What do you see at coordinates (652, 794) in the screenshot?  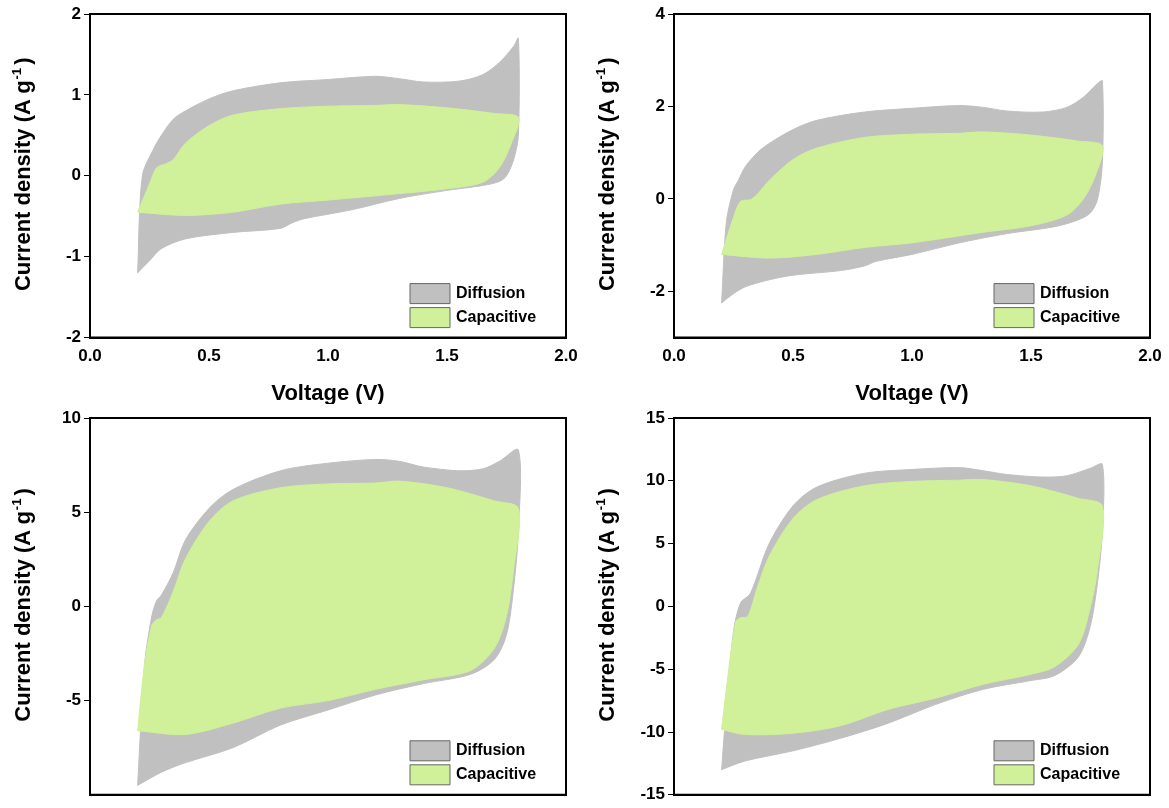 I see `y-tick-label: -15` at bounding box center [652, 794].